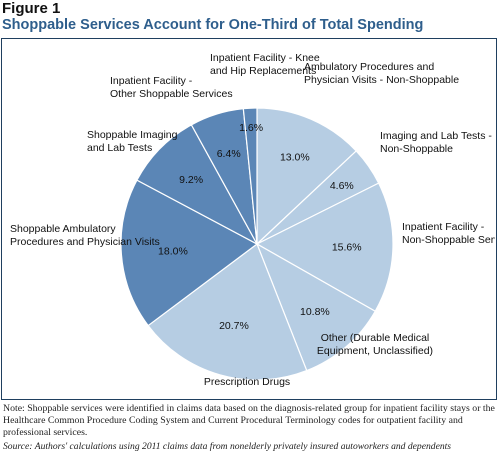 The image size is (500, 457). I want to click on slice-category-label-line: Other Shoppable Services, so click(171, 94).